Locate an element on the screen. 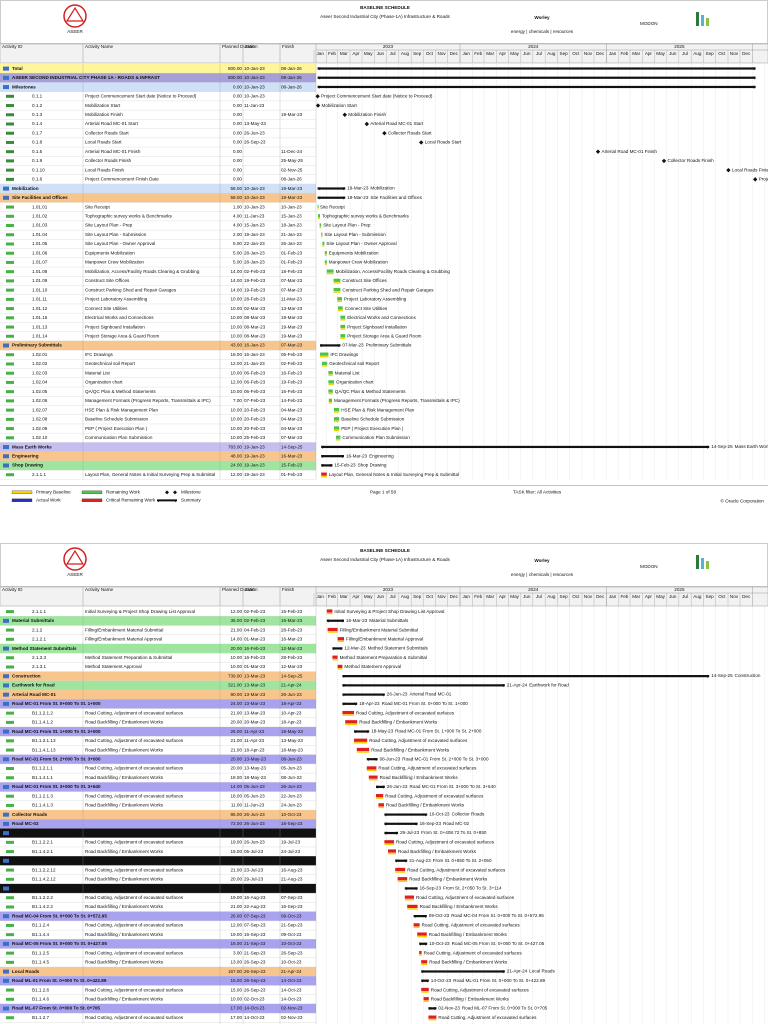 Image resolution: width=768 pixels, height=1024 pixels. duration: 167.00 is located at coordinates (235, 971).